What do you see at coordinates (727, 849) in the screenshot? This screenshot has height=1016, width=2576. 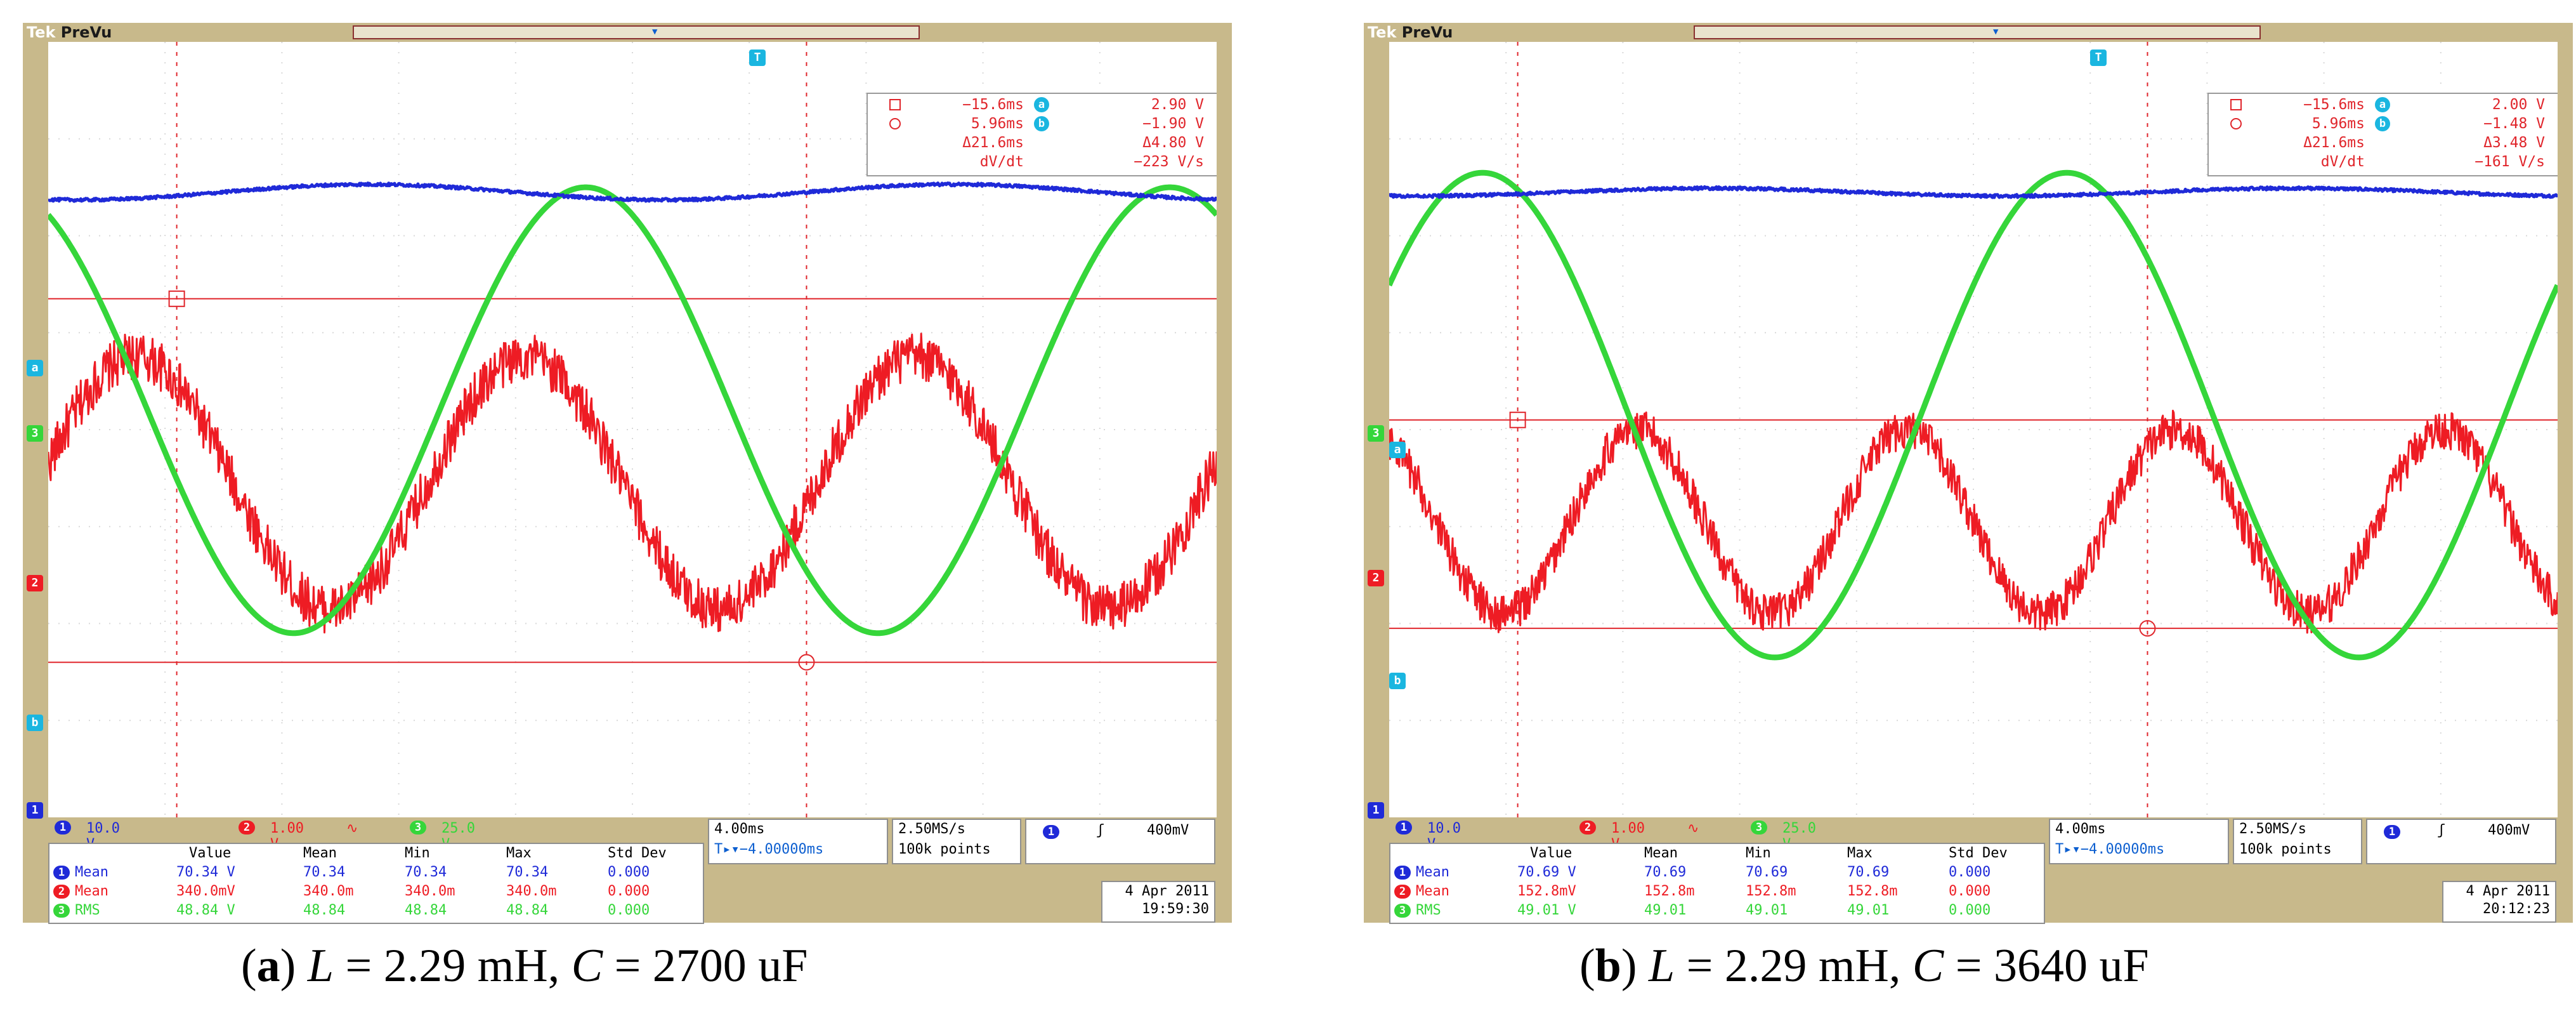 I see `delay-icon: T▸▾` at bounding box center [727, 849].